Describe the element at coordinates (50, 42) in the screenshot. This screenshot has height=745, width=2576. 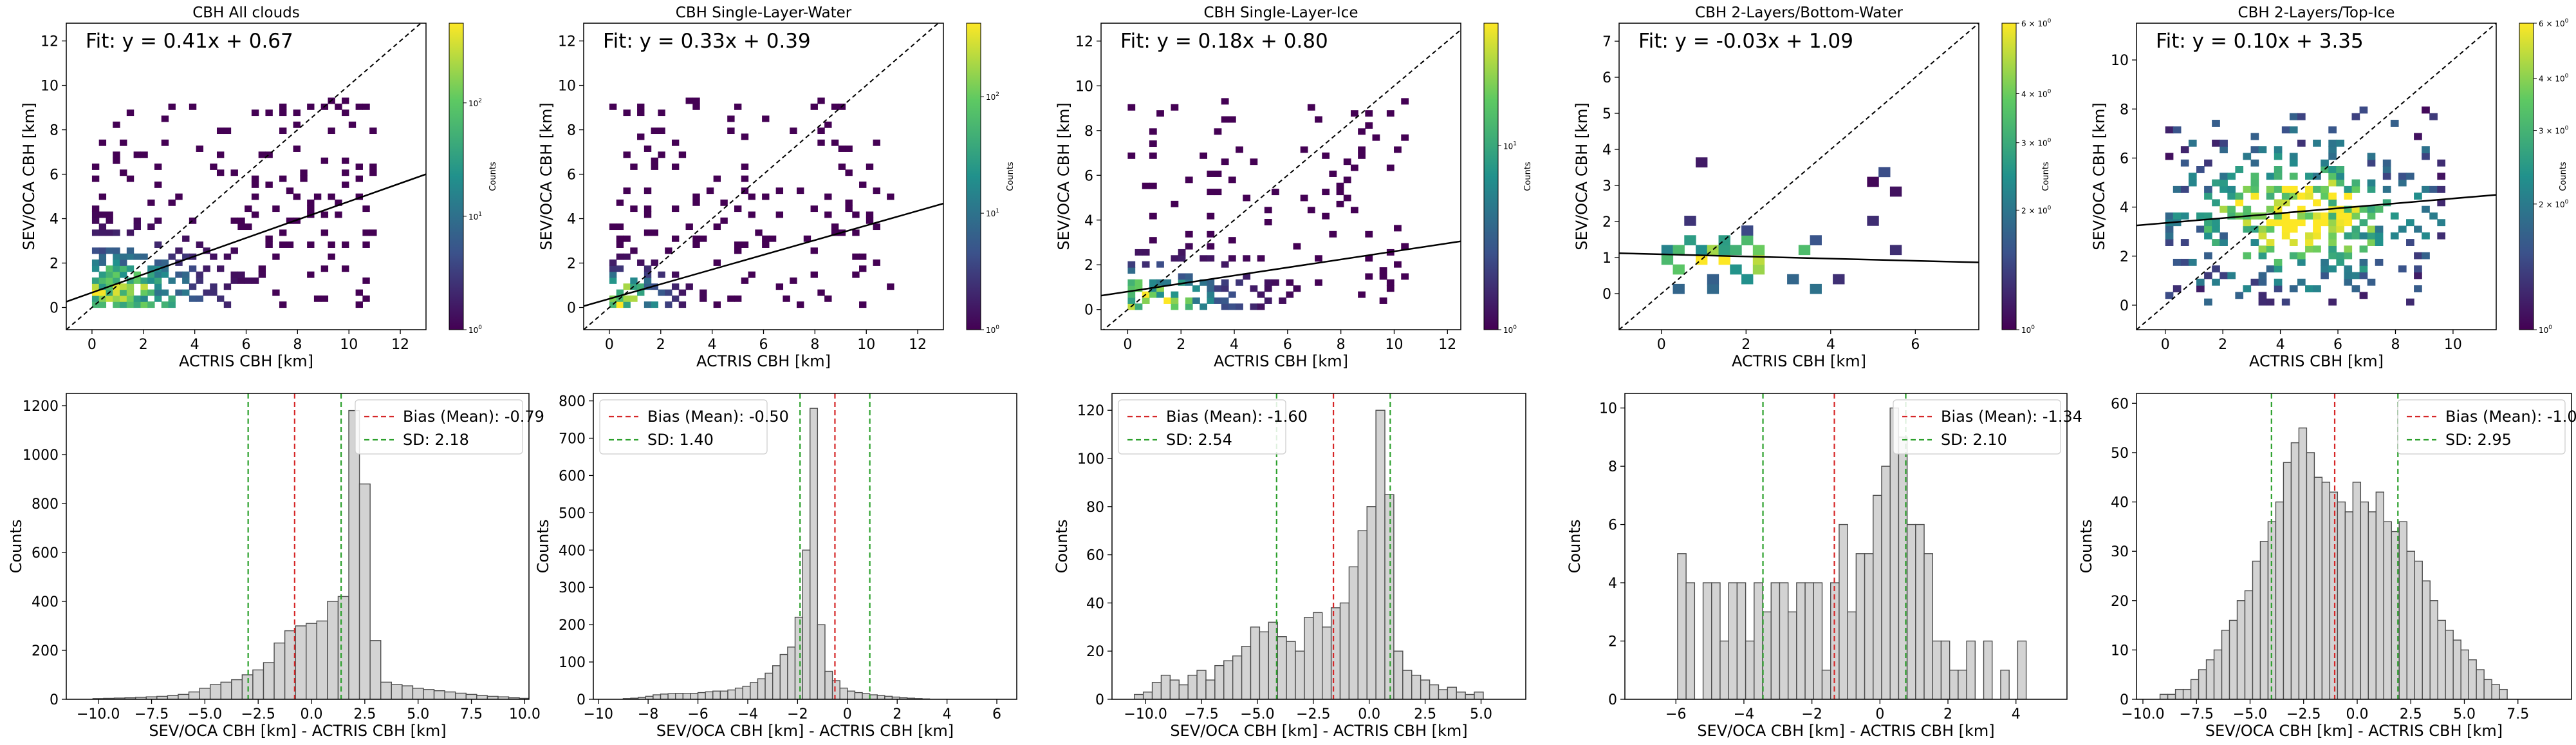
I see `y-tick-label: 12` at that location.